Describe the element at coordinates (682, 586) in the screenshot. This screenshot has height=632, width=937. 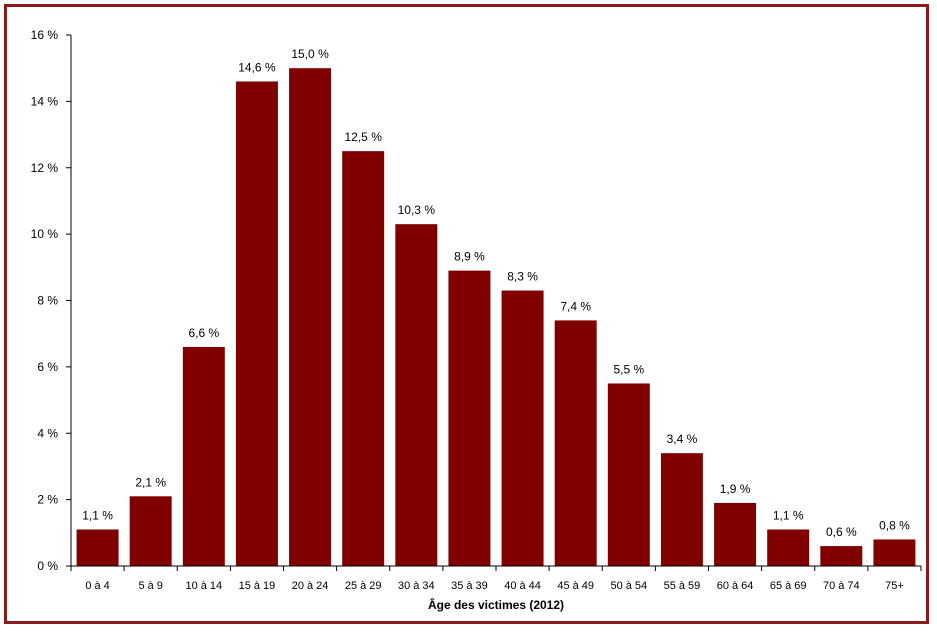
I see `x-tick-label: 55 à 59` at that location.